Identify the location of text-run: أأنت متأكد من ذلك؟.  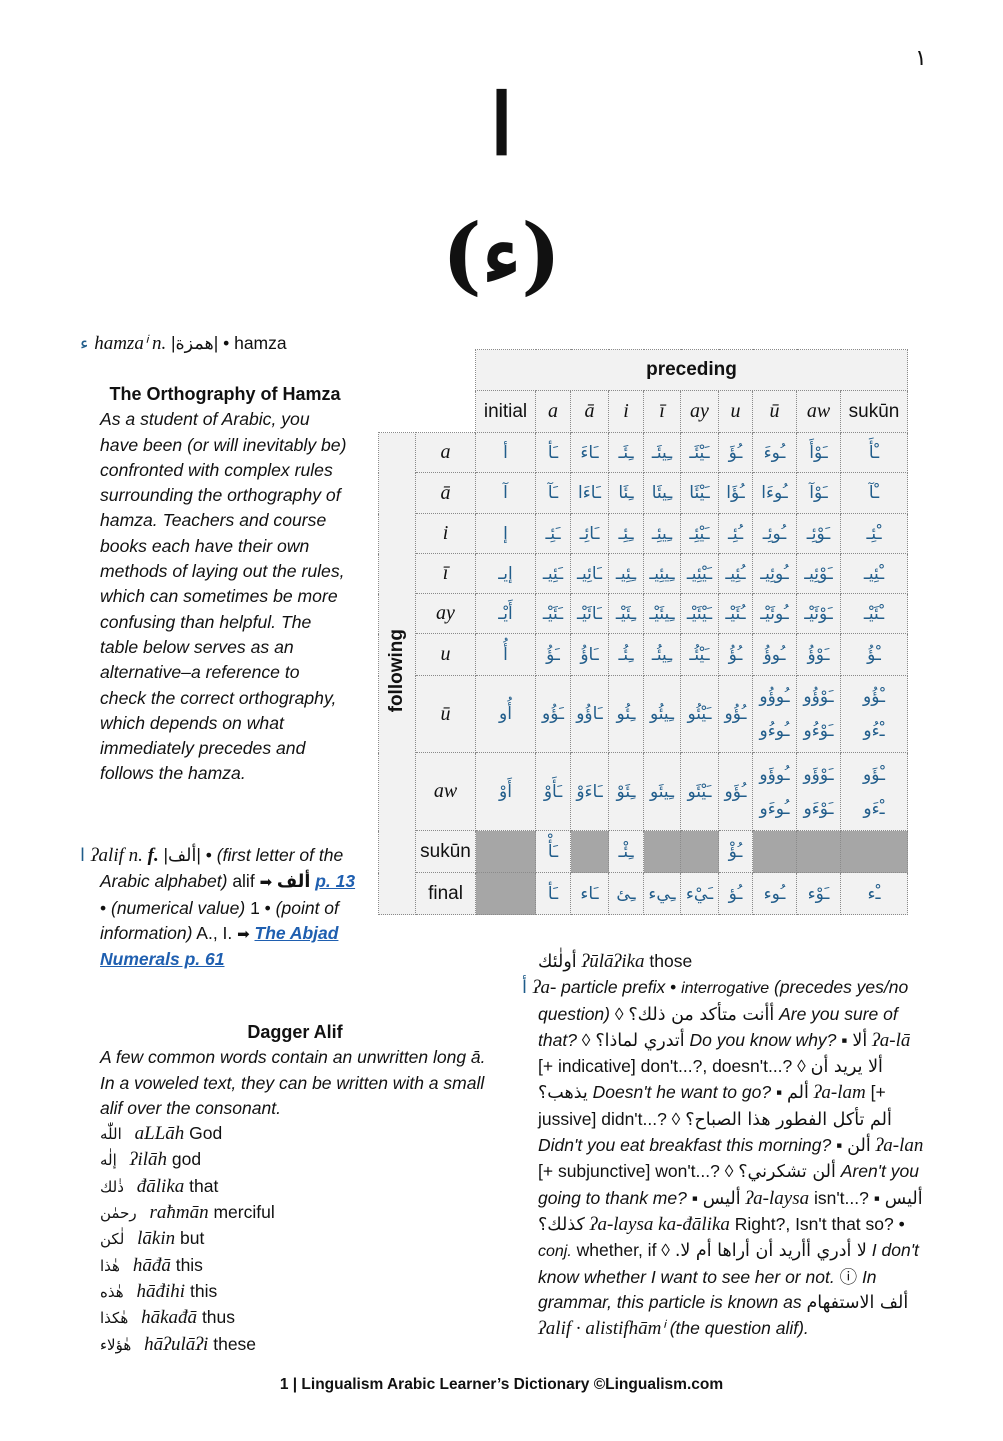
(701, 1014).